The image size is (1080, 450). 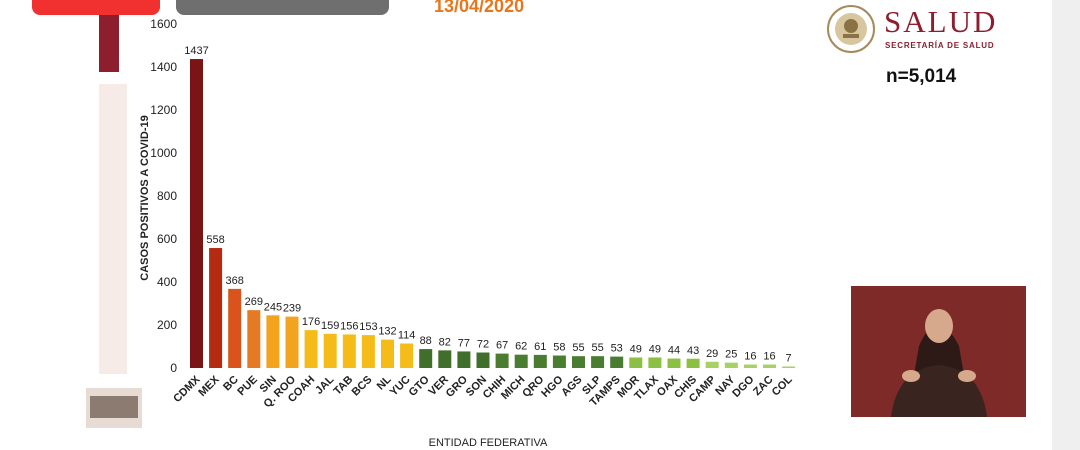 I want to click on x-tick-label: COL, so click(x=782, y=385).